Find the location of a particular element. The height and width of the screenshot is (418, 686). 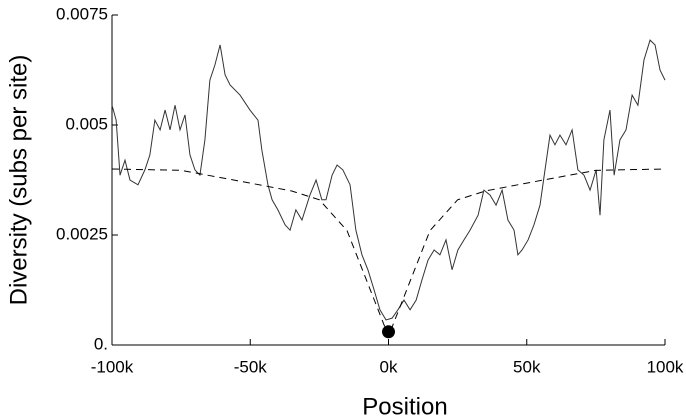

y-tick-label: 0. is located at coordinates (101, 343).